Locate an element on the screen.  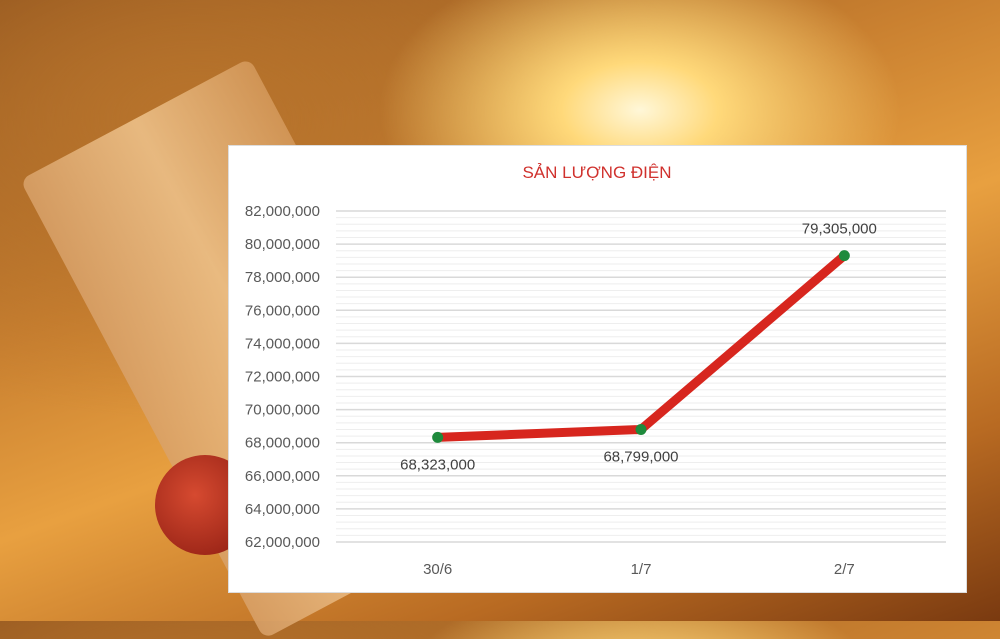
x-tick-label: 2/7 is located at coordinates (844, 569).